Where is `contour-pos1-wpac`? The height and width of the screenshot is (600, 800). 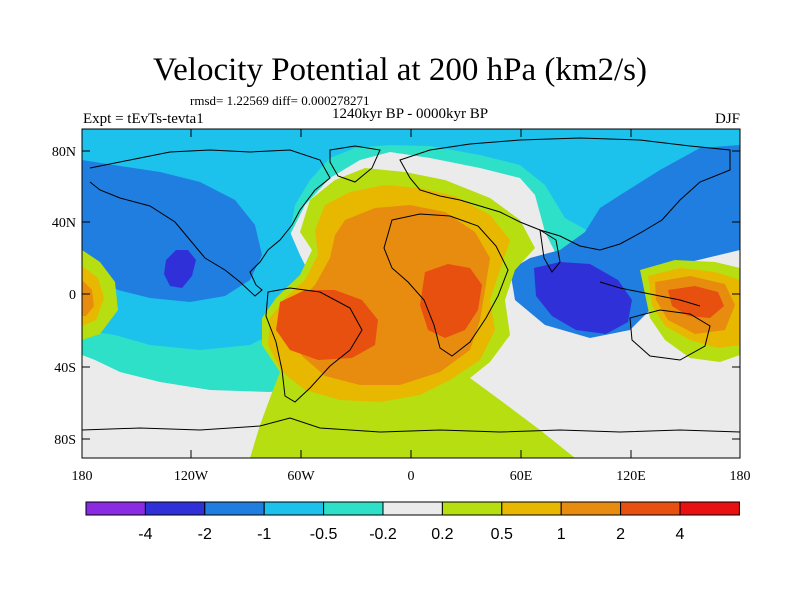 contour-pos1-wpac is located at coordinates (88, 298).